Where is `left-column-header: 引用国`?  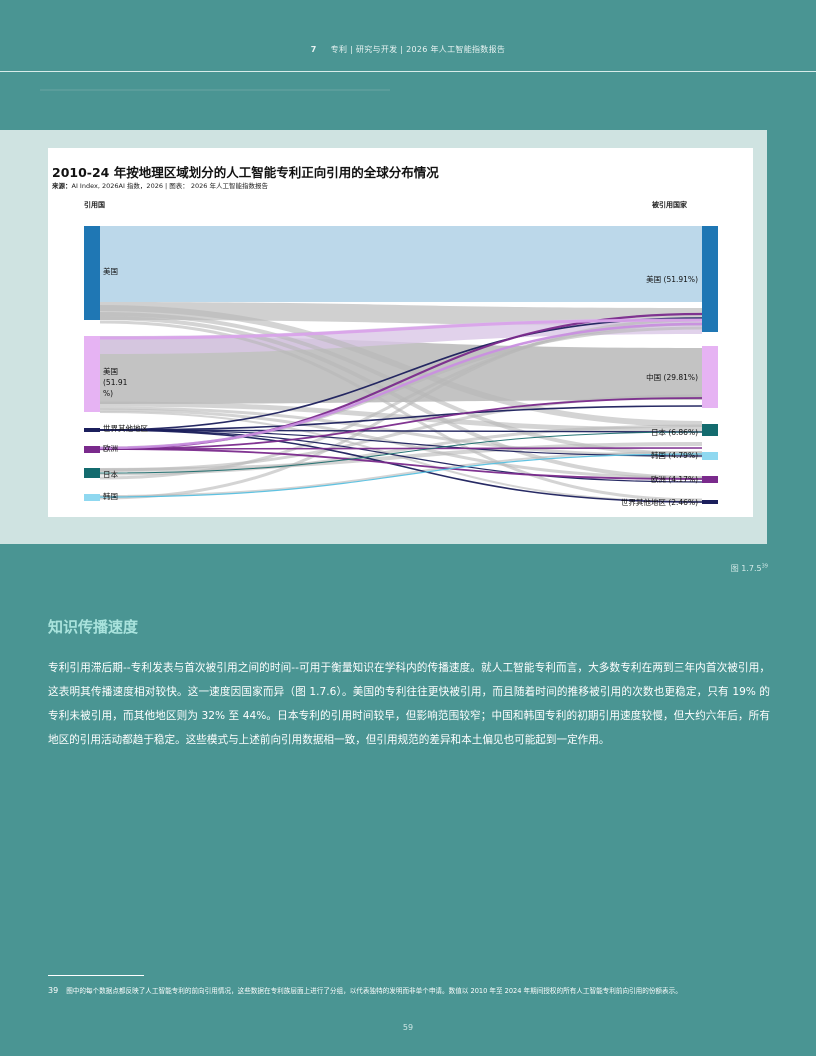 left-column-header: 引用国 is located at coordinates (94, 205).